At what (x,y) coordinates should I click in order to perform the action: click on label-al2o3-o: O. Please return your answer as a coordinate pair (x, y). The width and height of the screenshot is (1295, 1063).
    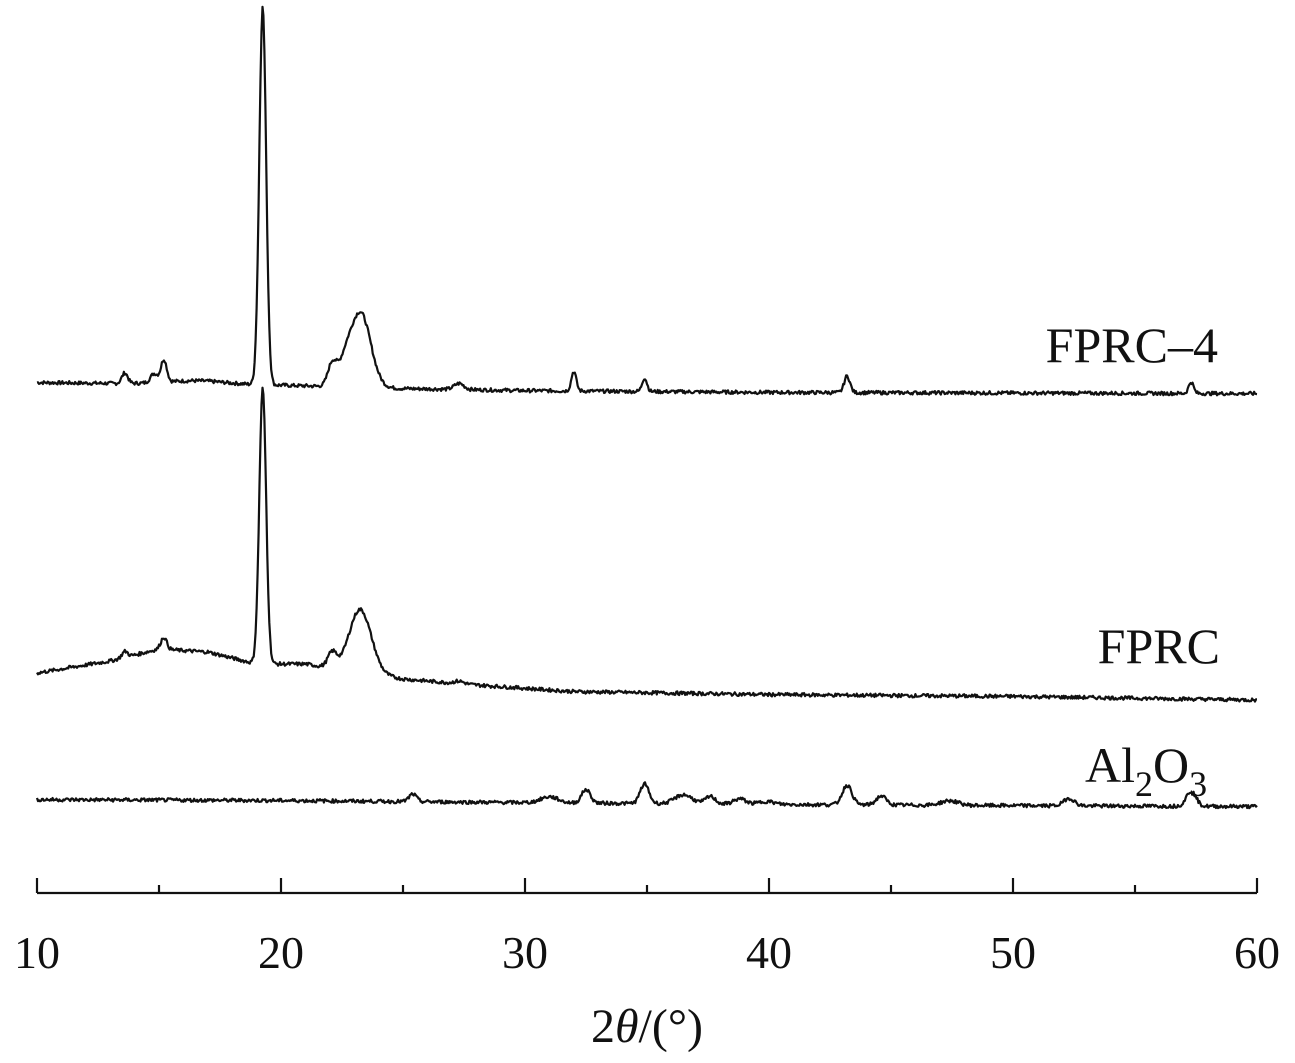
    Looking at the image, I should click on (1171, 765).